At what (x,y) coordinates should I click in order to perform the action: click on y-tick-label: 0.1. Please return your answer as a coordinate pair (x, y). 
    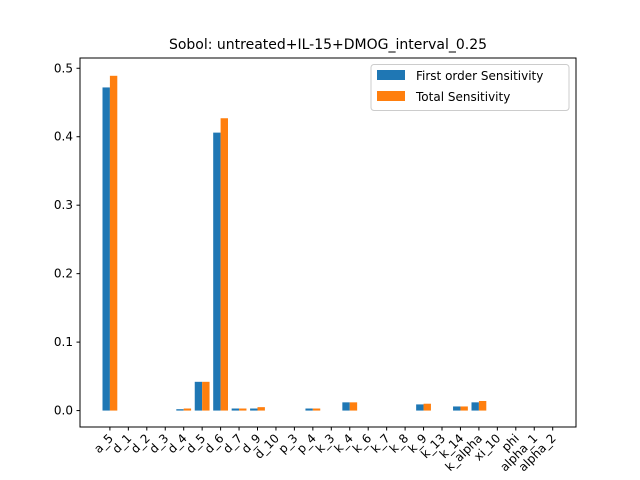
    Looking at the image, I should click on (63, 342).